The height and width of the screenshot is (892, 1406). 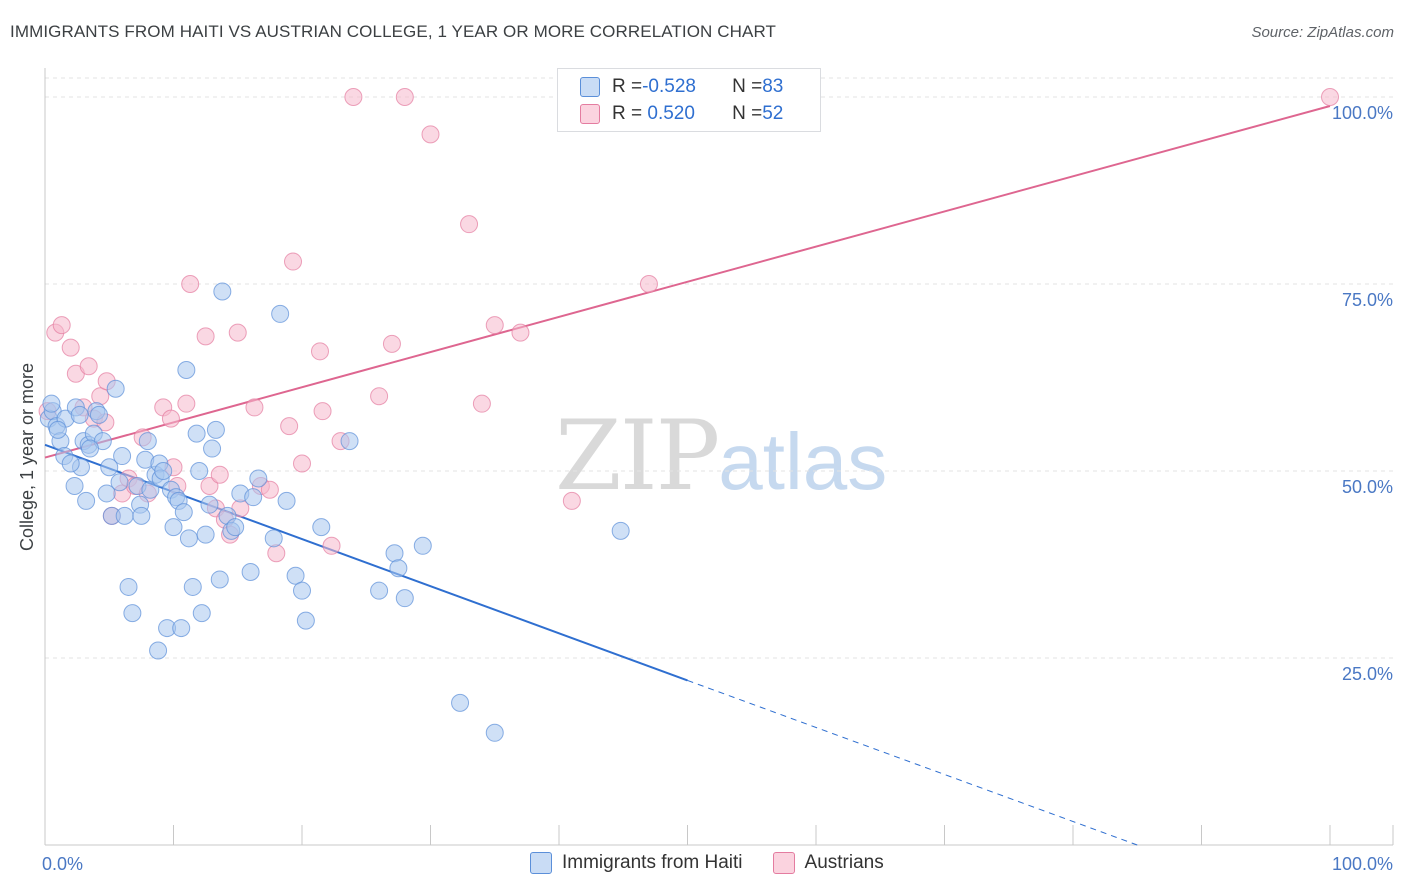 I want to click on bottom-legend-label-haiti: Immigrants from Haiti, so click(x=652, y=862).